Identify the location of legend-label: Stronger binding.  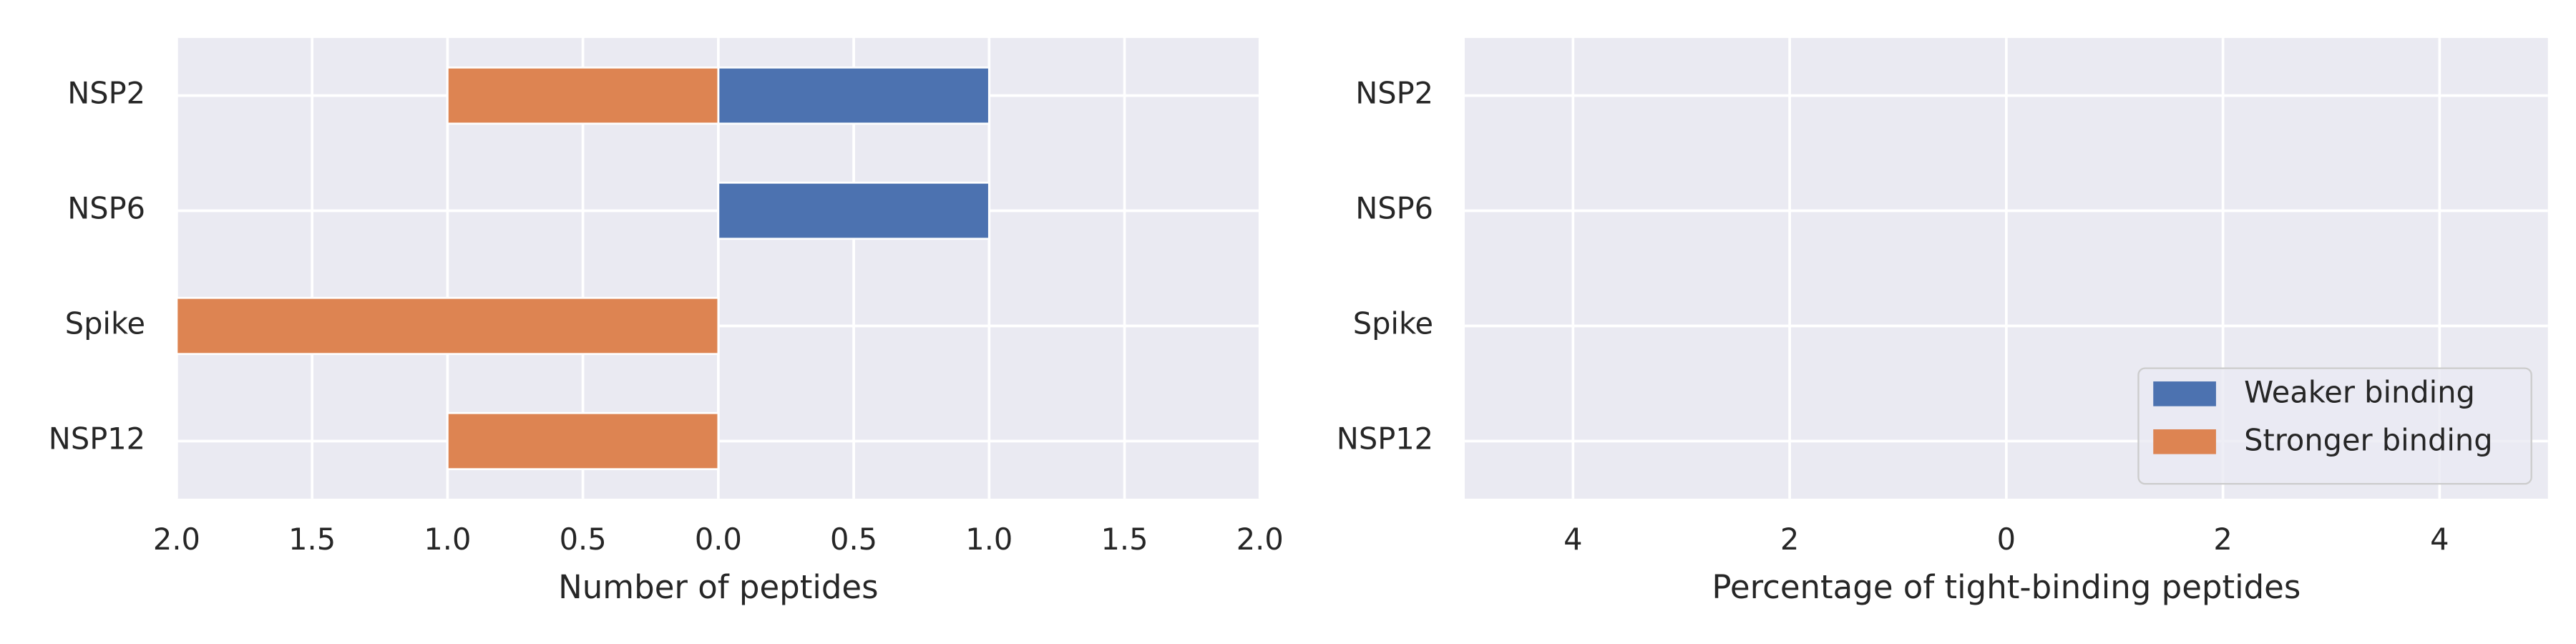
(2368, 439).